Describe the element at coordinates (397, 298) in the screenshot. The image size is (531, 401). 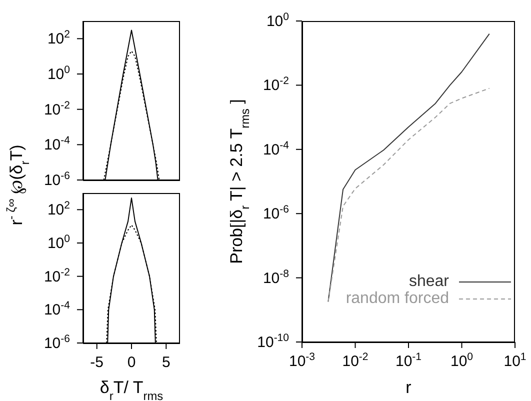
I see `legend-label: random forced` at that location.